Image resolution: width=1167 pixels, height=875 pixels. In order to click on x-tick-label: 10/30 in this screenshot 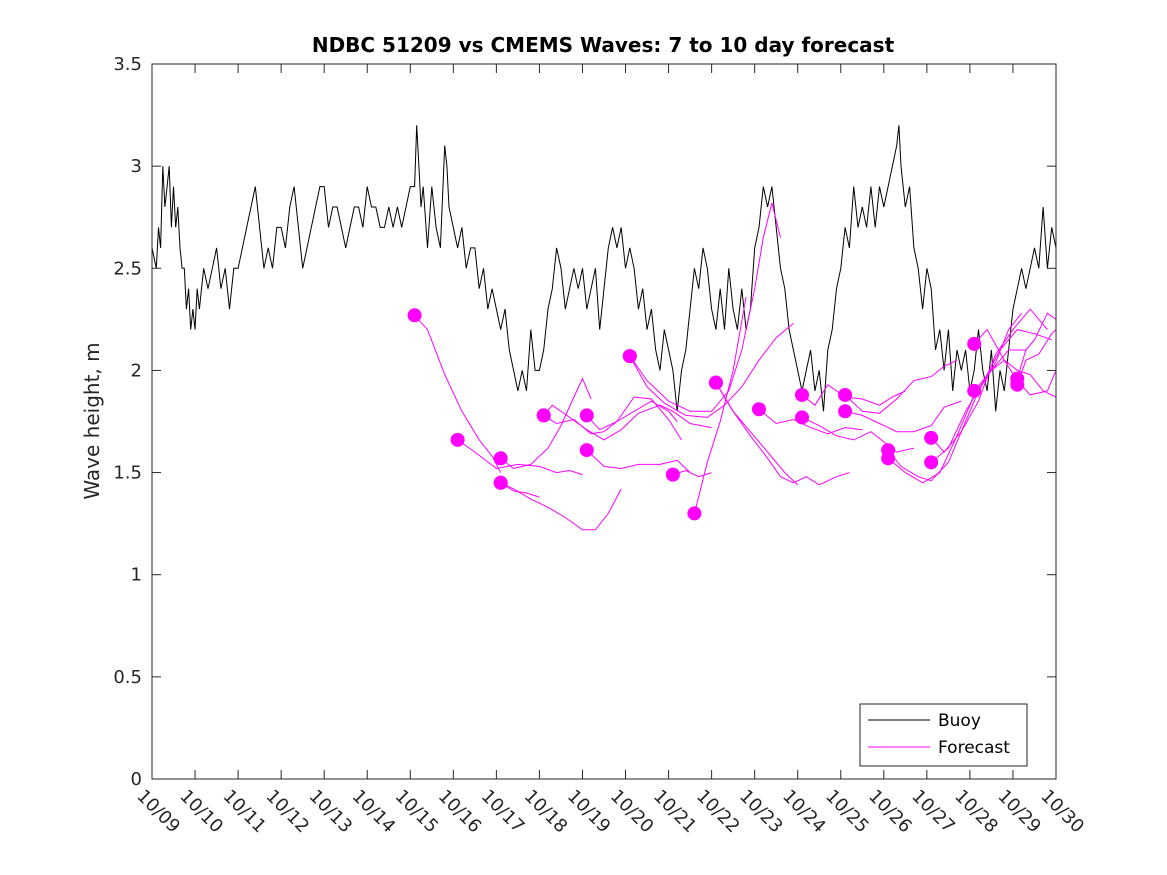, I will do `click(1062, 812)`.